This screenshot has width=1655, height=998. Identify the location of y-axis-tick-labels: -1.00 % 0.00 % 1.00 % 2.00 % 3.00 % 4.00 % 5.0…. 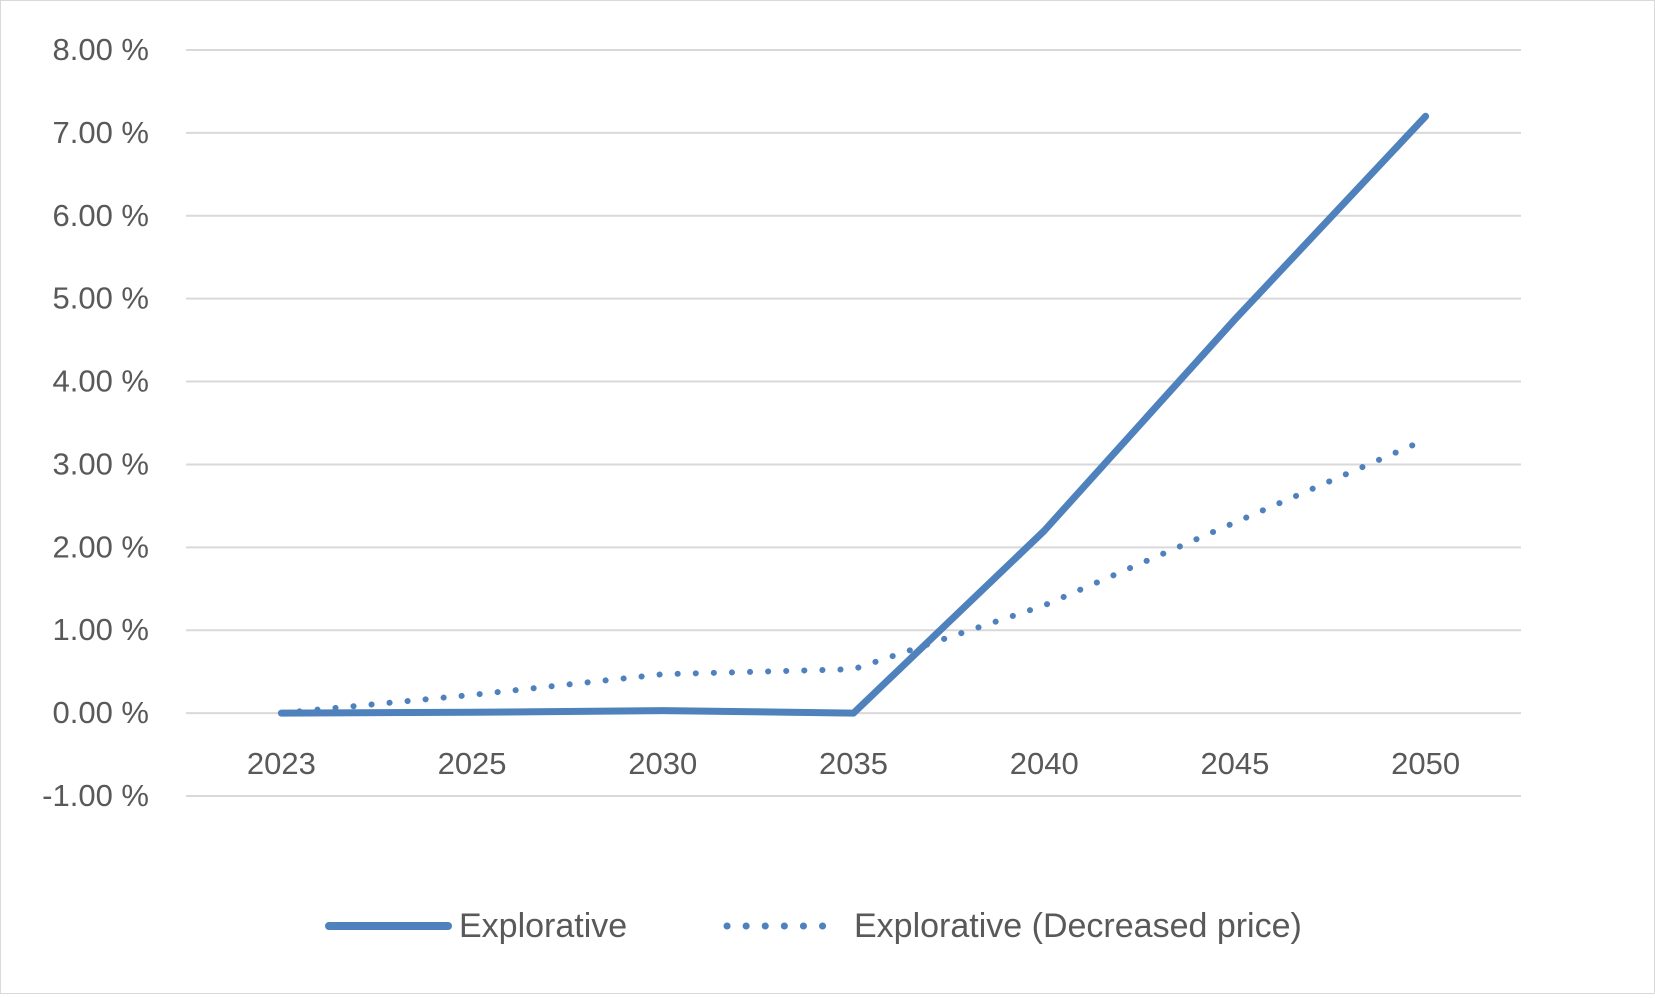
(95, 422).